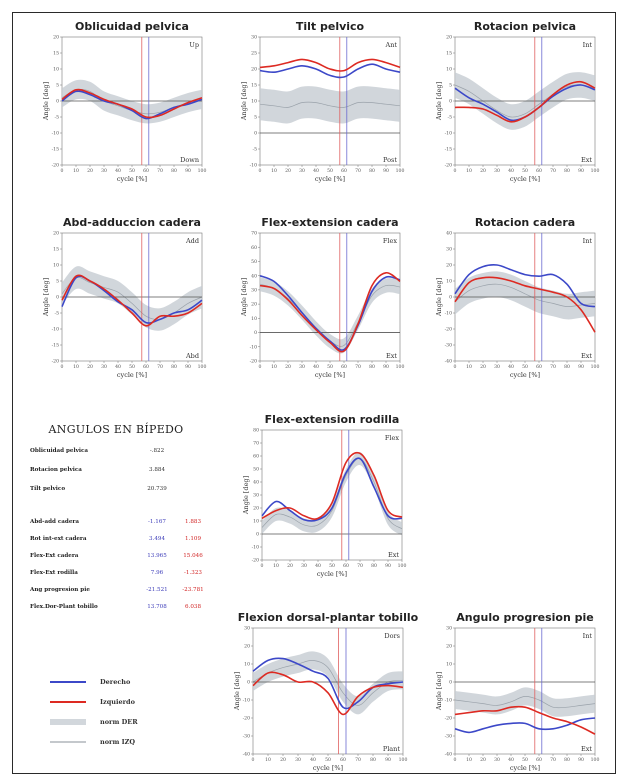 This screenshot has width=629, height=777. What do you see at coordinates (157, 607) in the screenshot?
I see `static-right-value: 13.708` at bounding box center [157, 607].